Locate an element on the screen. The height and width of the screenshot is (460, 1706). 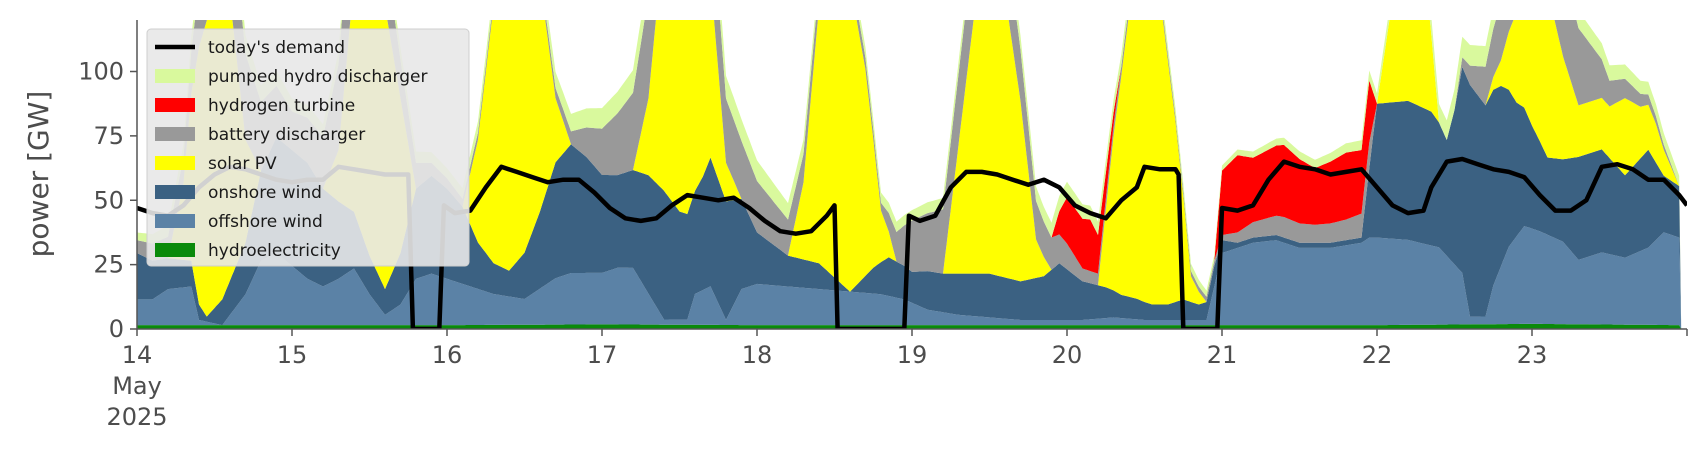
legend-label: battery discharger is located at coordinates (286, 135).